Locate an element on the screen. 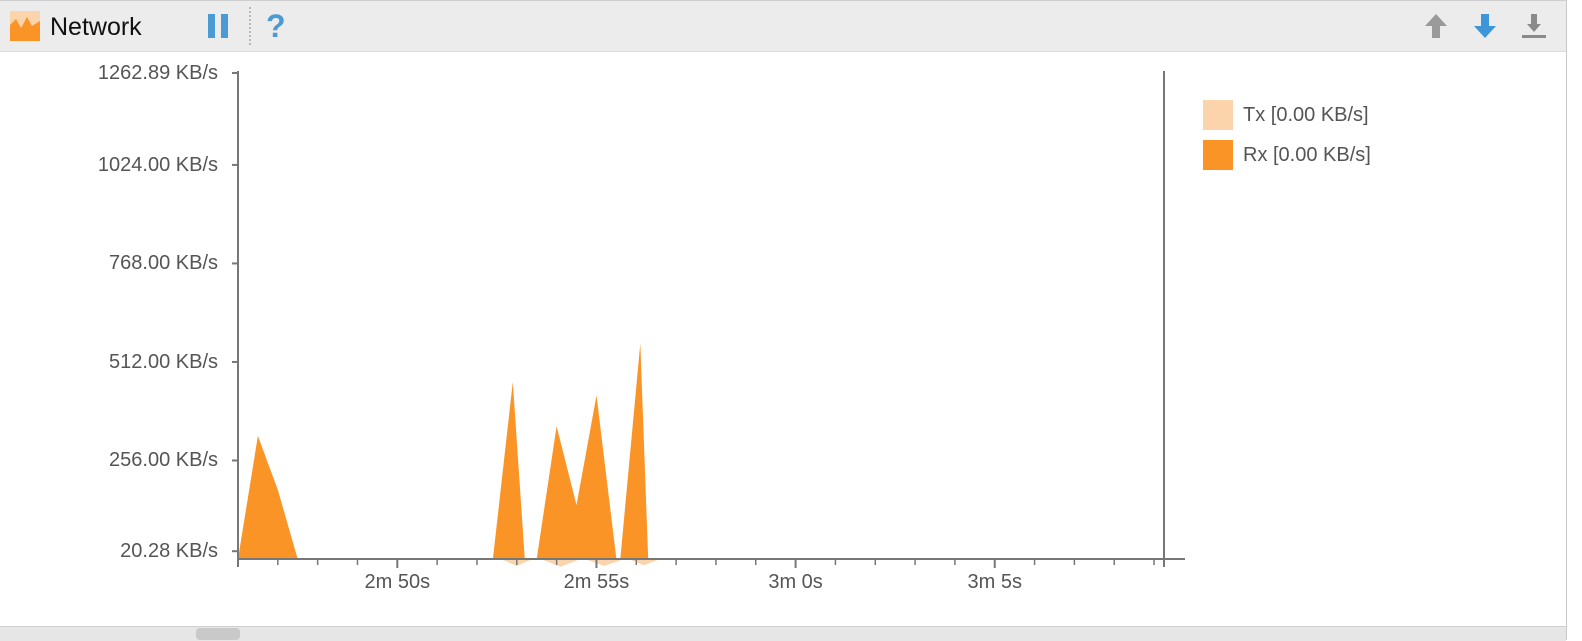 The height and width of the screenshot is (641, 1582). rx-swatch is located at coordinates (1218, 155).